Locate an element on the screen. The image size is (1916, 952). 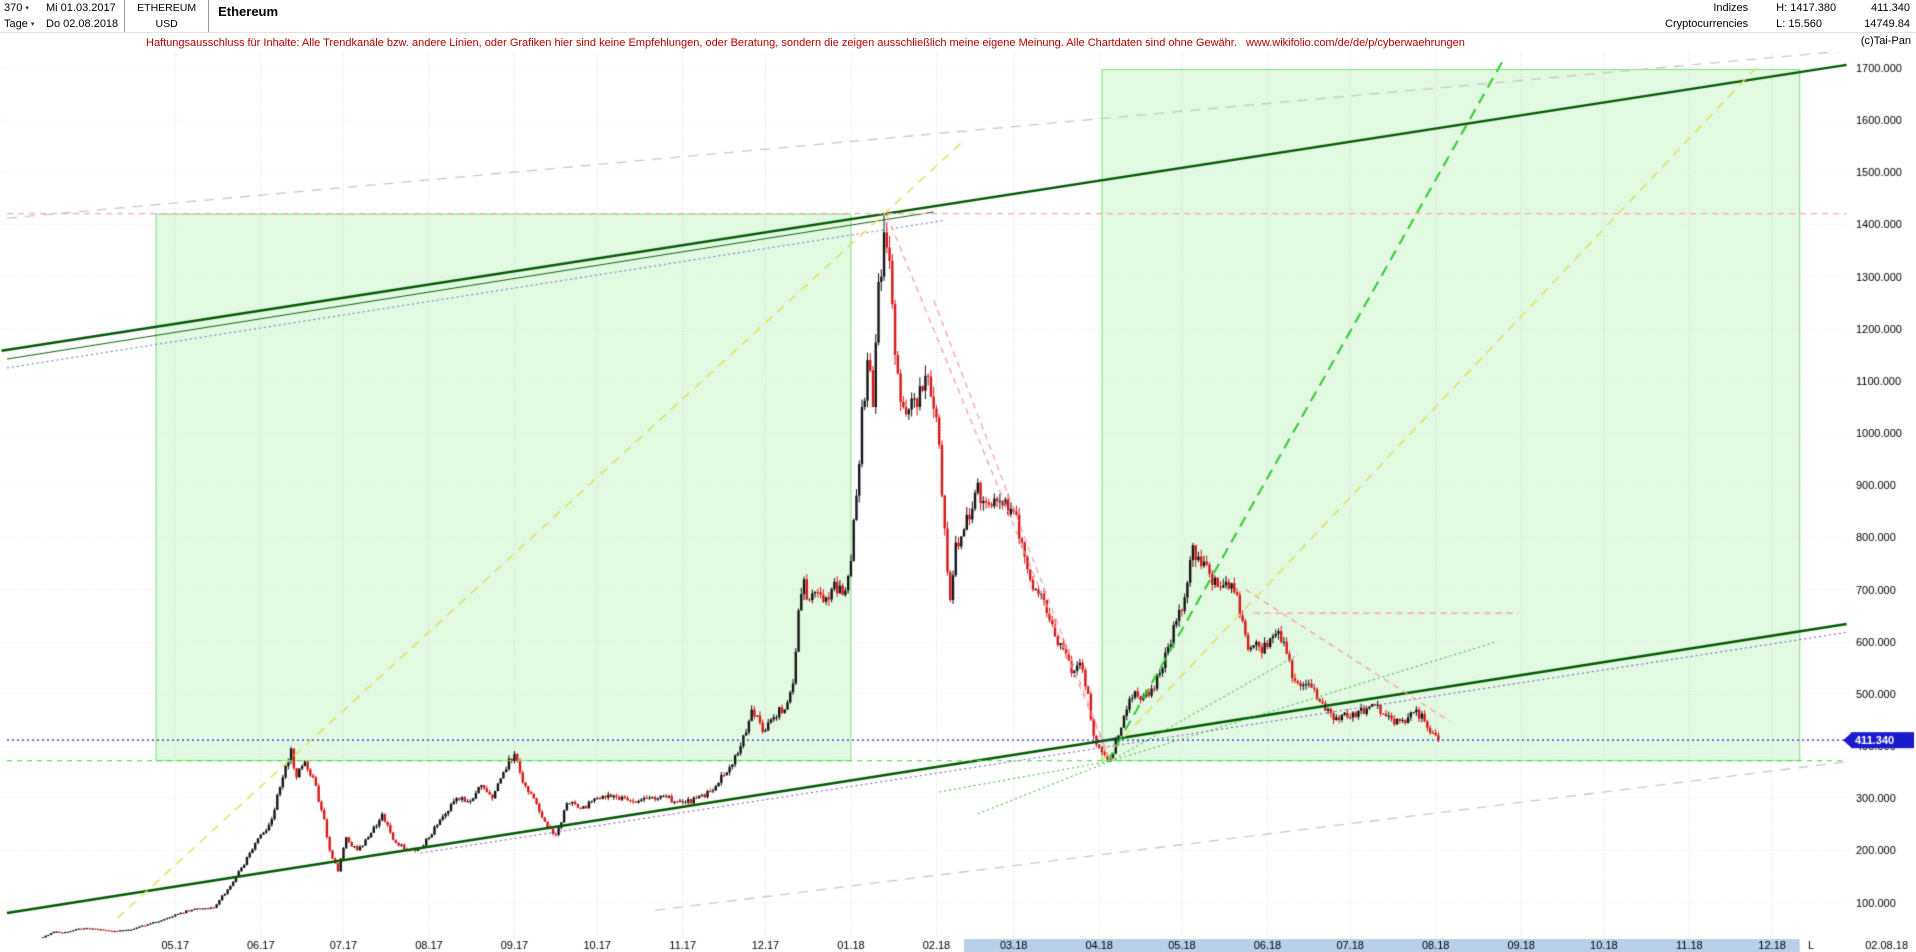
instrument-title: Ethereum is located at coordinates (248, 11).